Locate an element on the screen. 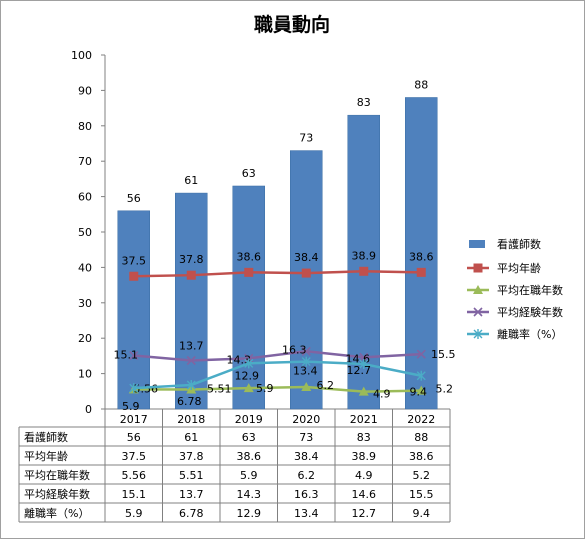  line-data-label: 9.4 is located at coordinates (419, 392).